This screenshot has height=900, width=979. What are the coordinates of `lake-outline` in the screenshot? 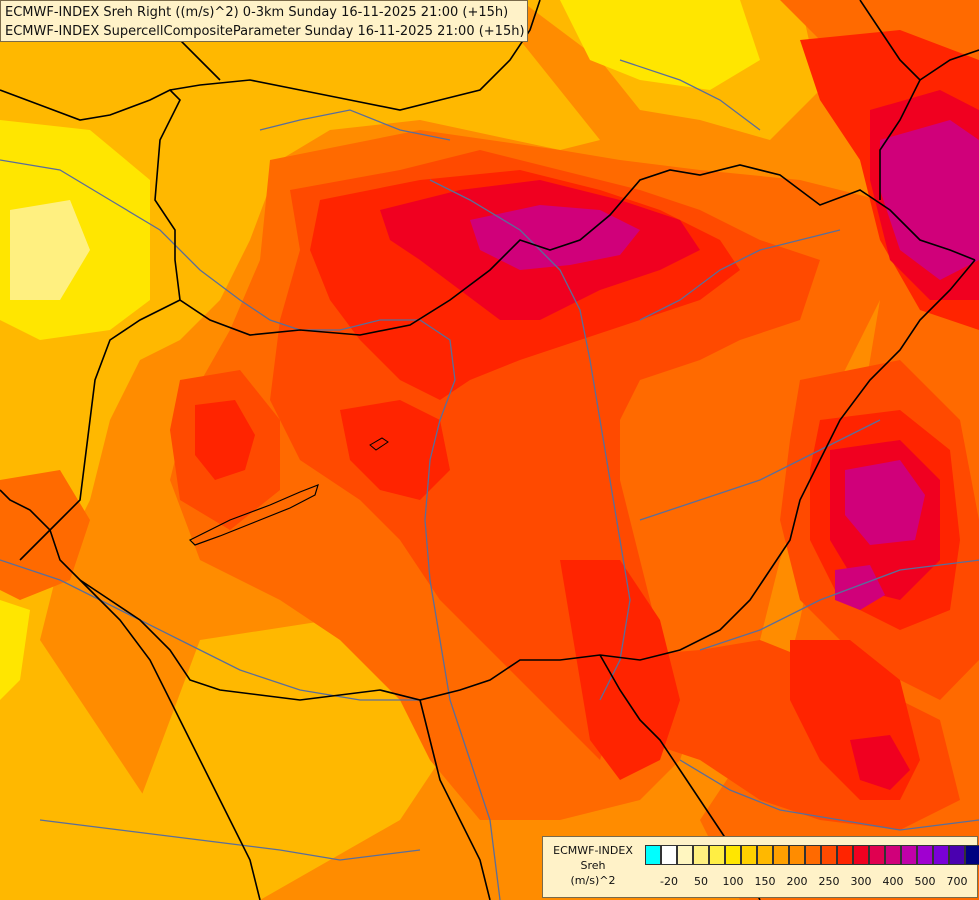 It's located at (253, 514).